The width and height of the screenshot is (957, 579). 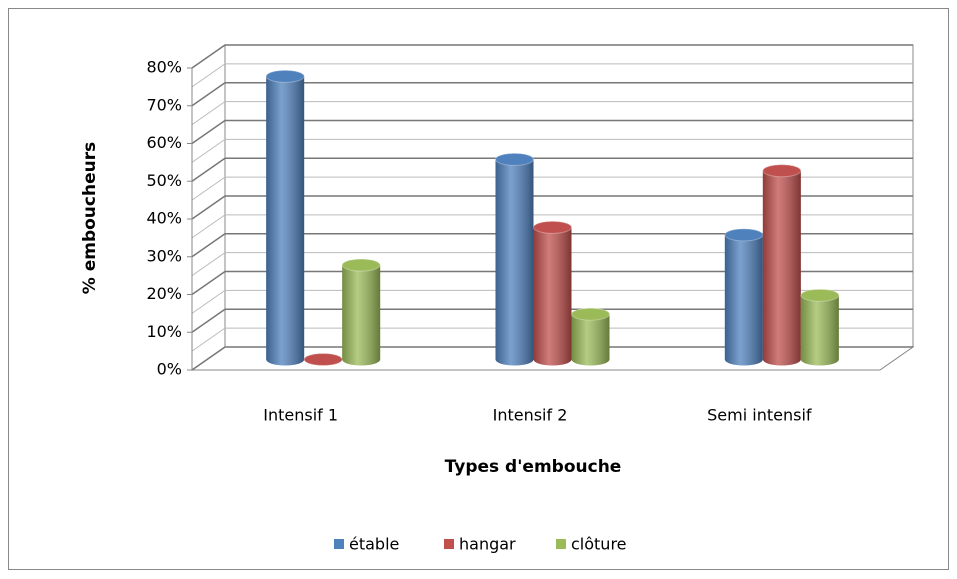 What do you see at coordinates (599, 544) in the screenshot?
I see `legend-label: clôture` at bounding box center [599, 544].